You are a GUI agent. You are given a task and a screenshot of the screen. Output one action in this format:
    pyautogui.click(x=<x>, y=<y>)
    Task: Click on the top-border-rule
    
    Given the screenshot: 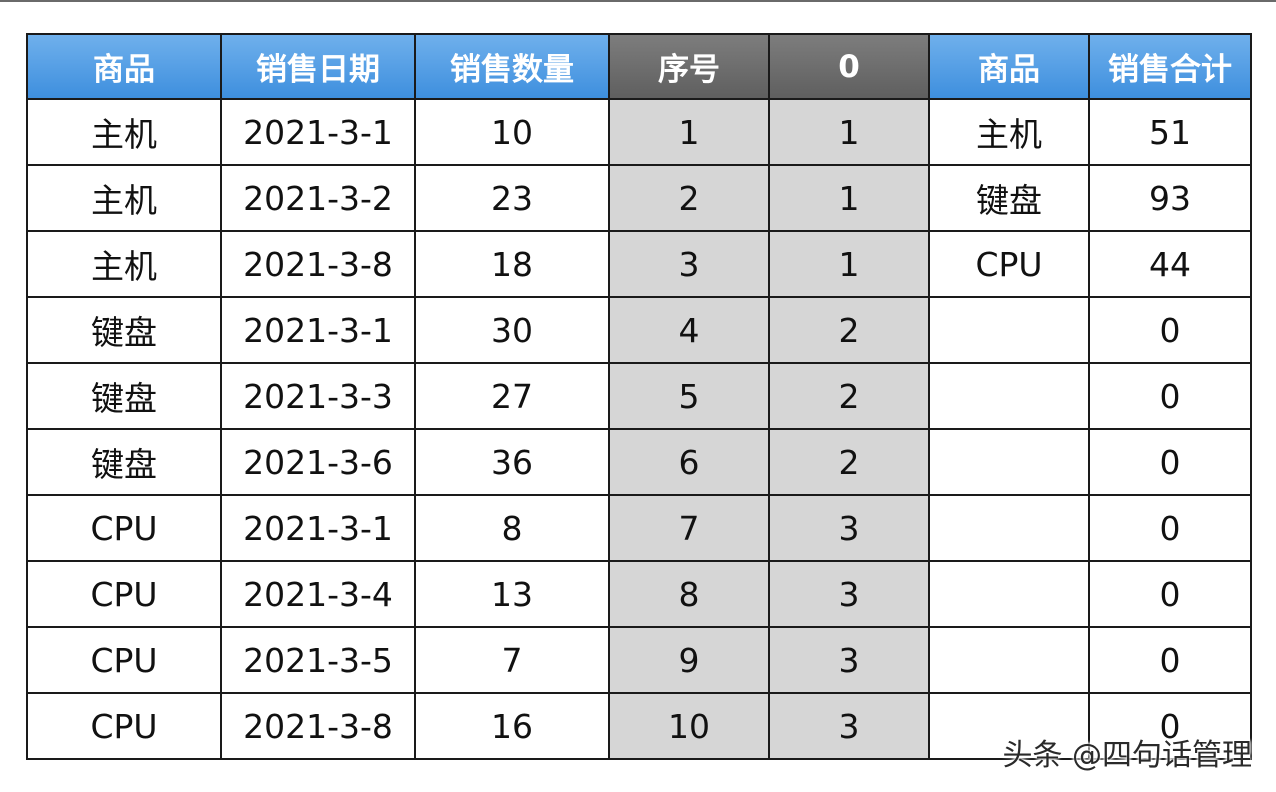 What is the action you would take?
    pyautogui.click(x=638, y=1)
    